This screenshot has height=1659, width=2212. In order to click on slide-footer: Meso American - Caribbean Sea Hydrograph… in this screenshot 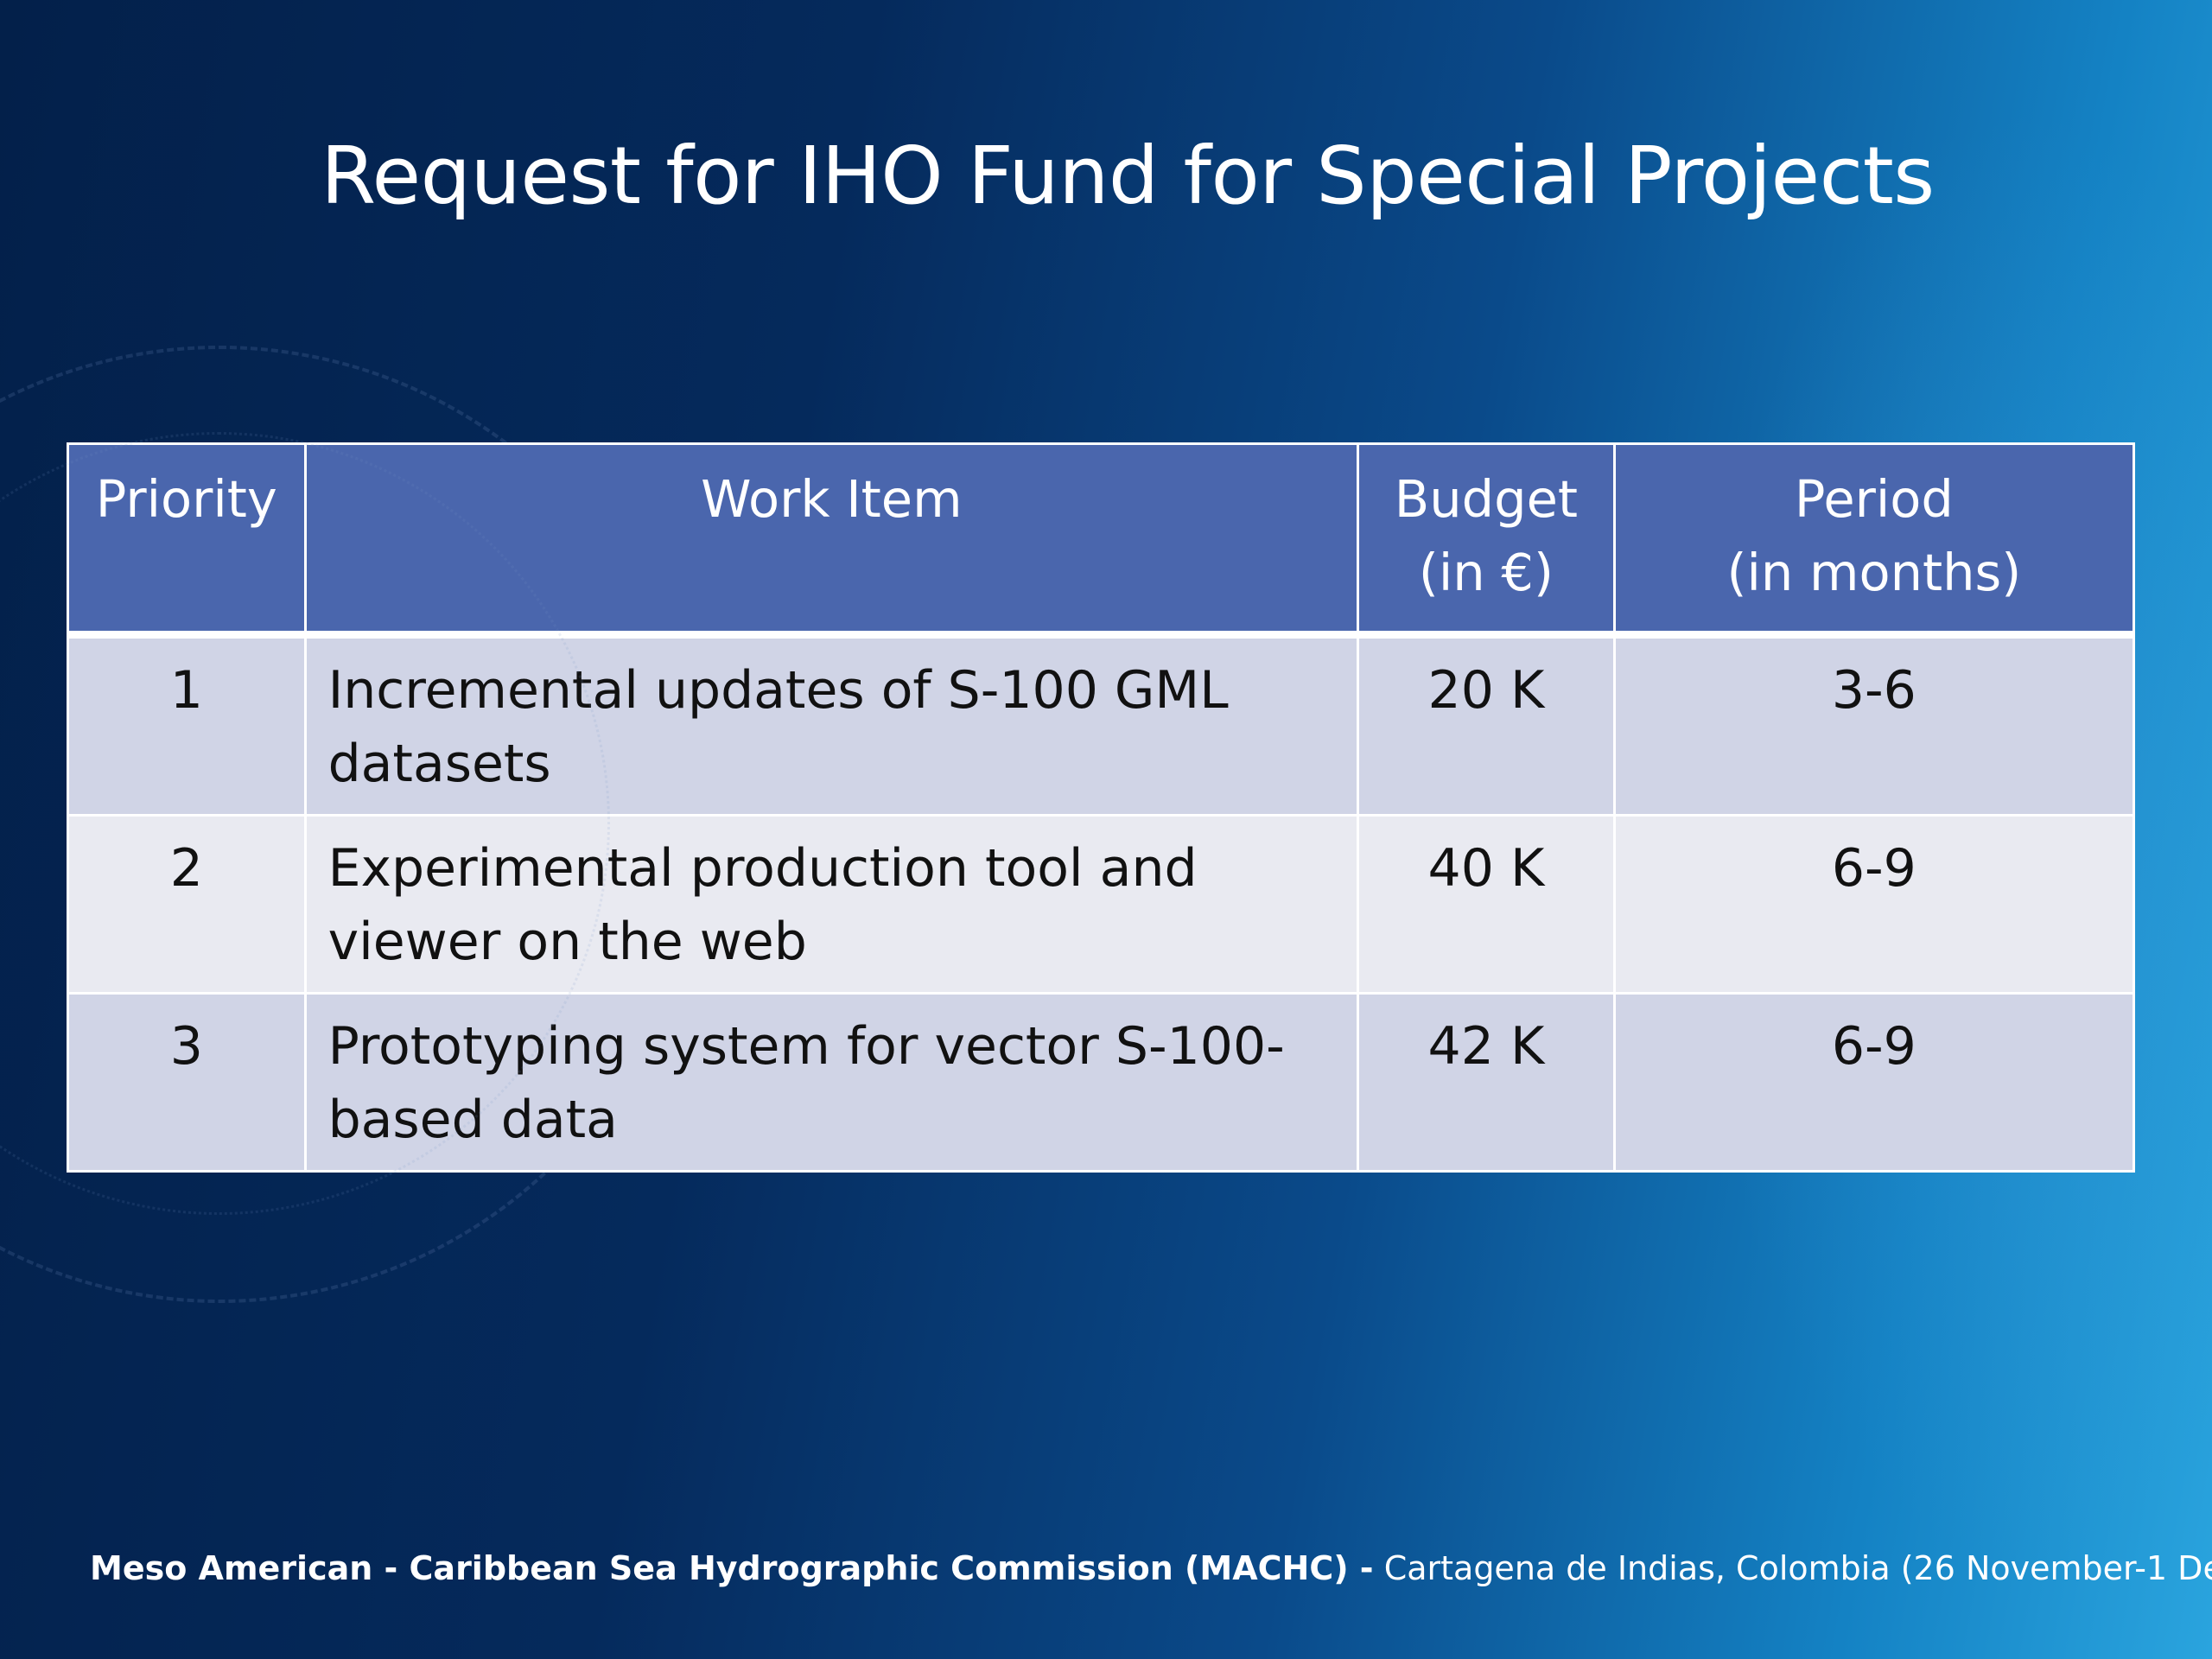, I will do `click(1151, 1568)`.